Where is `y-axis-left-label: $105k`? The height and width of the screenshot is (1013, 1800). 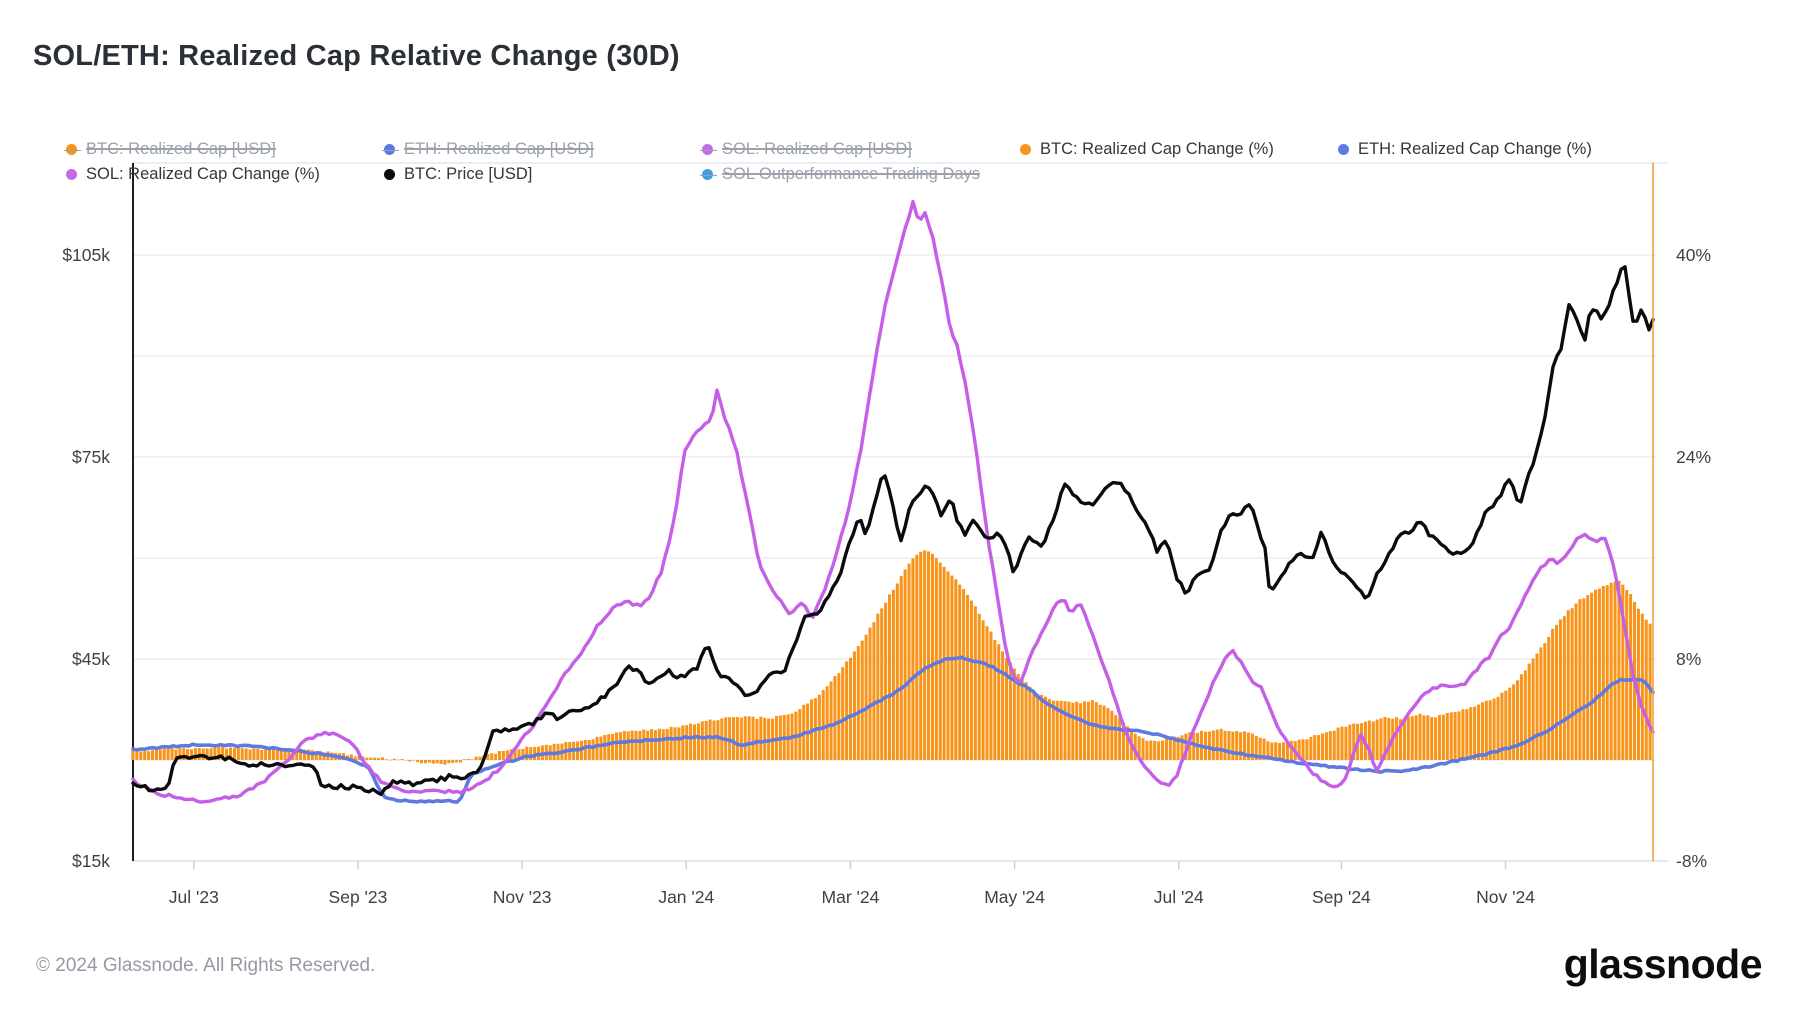
y-axis-left-label: $105k is located at coordinates (86, 255).